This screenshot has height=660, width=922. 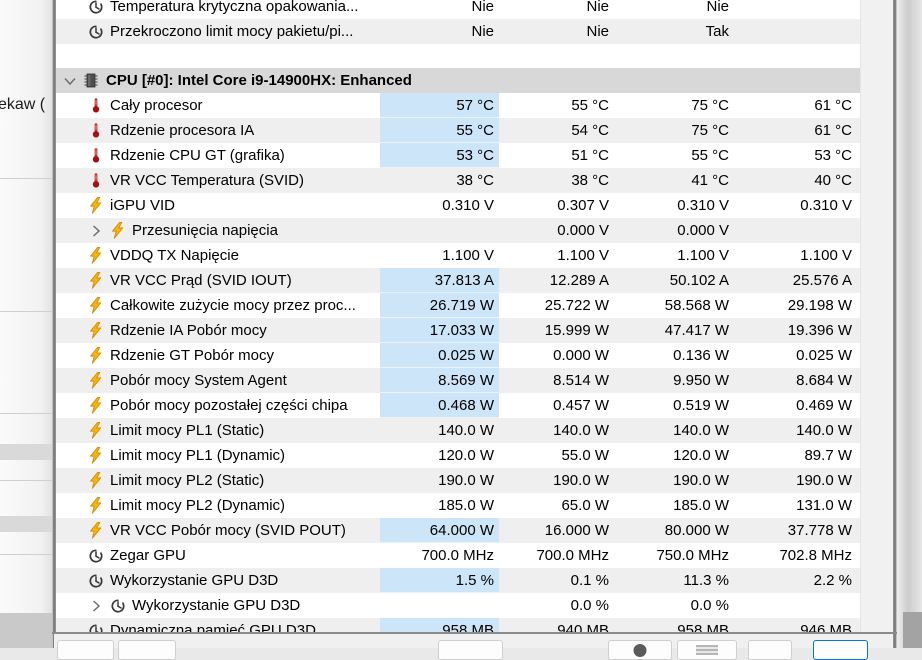 I want to click on bottom-toolbar, so click(x=473, y=647).